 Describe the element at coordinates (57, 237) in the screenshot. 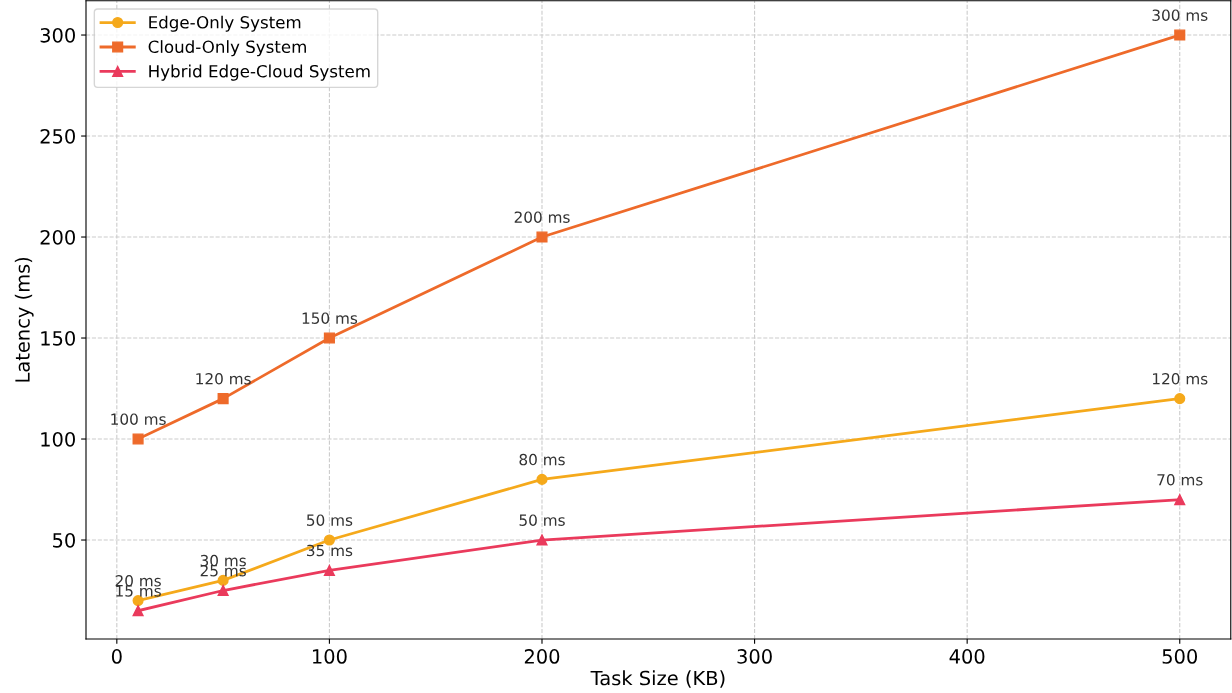

I see `y-tick-label: 200` at that location.